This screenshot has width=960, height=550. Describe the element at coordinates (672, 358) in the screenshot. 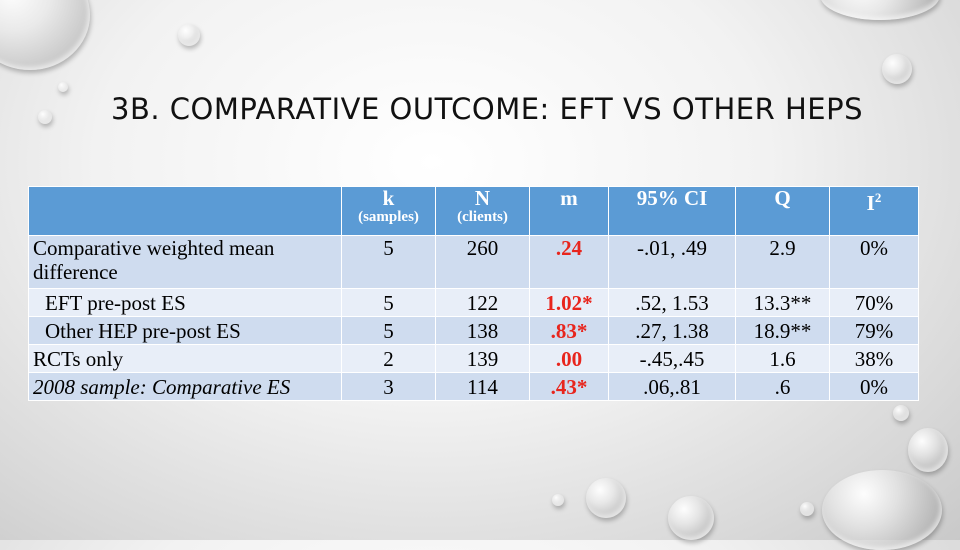

I see `cell-ci: -.45,.45` at that location.